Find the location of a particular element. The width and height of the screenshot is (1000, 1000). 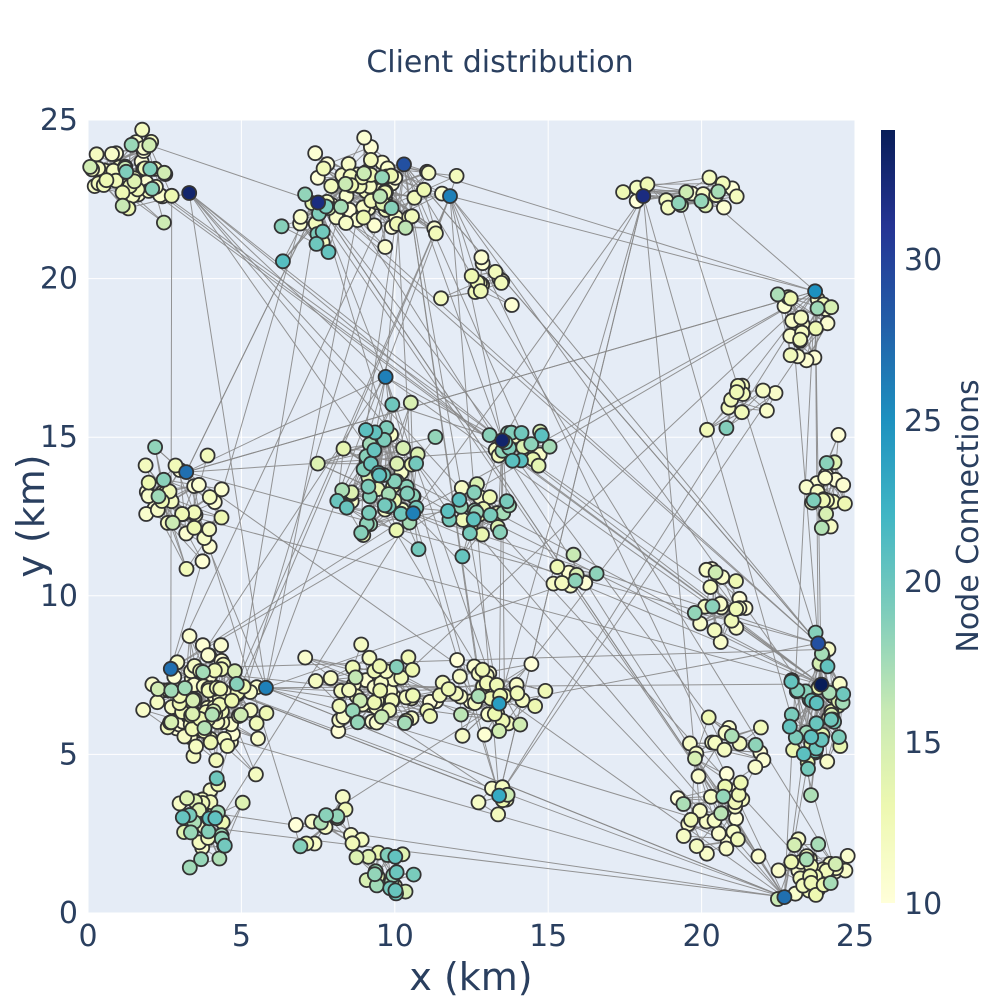

colorbar-tick-label: 30 is located at coordinates (923, 260).